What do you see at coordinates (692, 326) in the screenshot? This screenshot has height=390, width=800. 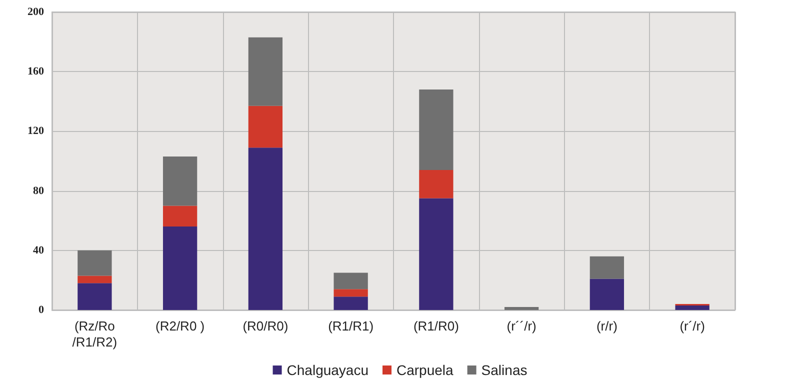 I see `x-tick-label: (r´/r)` at bounding box center [692, 326].